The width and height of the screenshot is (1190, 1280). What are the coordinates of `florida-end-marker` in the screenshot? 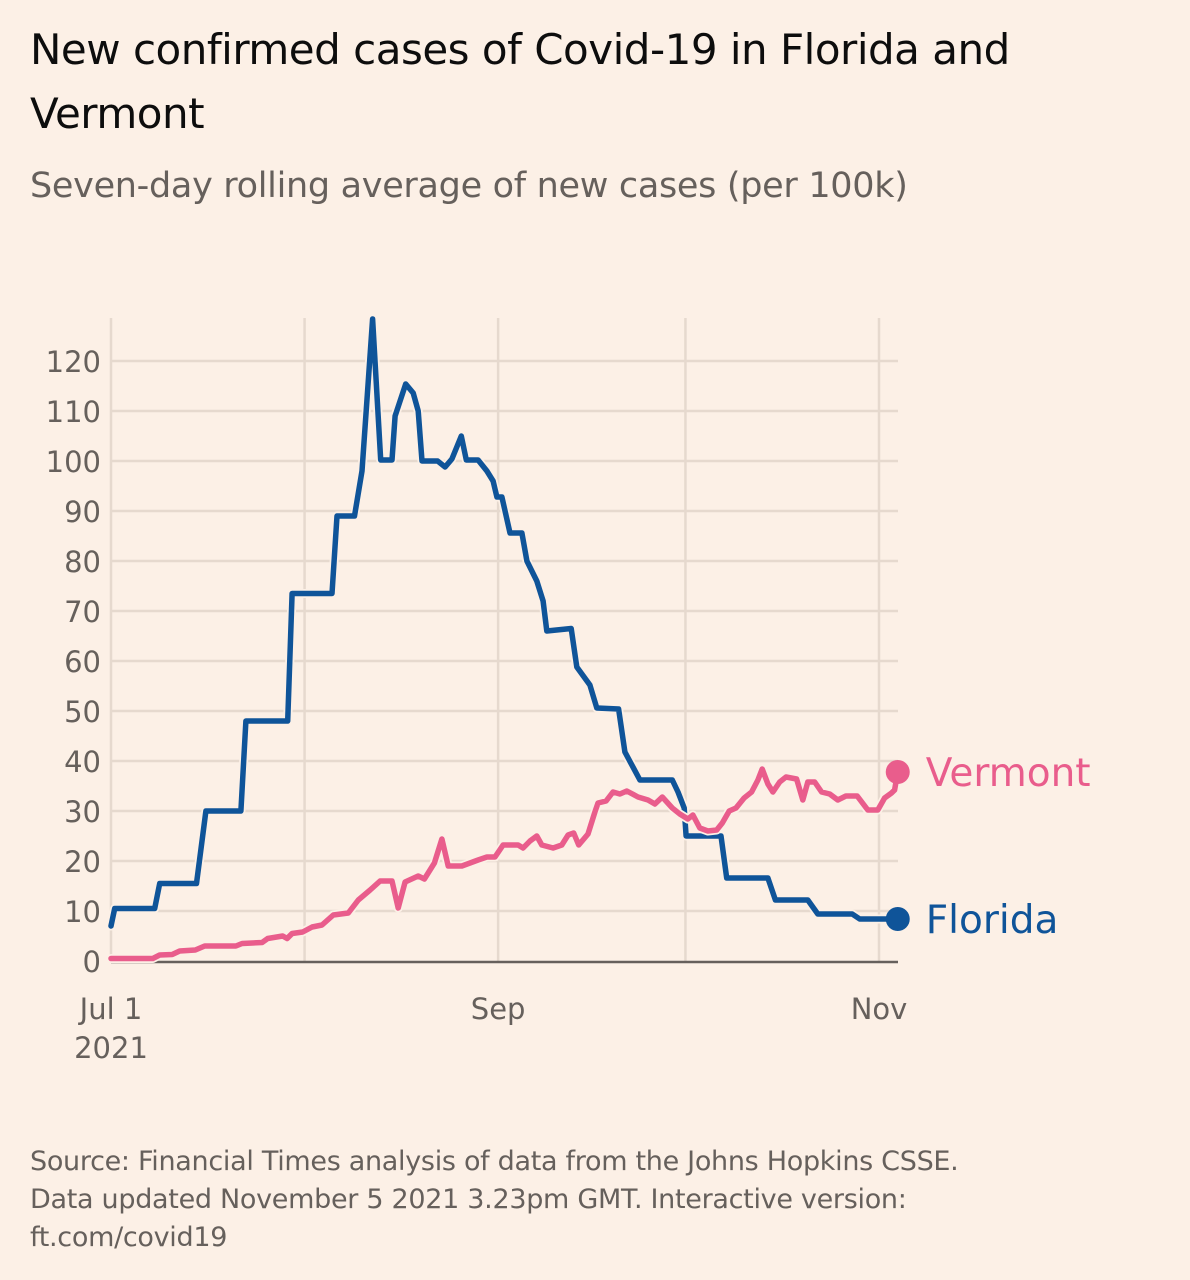 It's located at (897, 919).